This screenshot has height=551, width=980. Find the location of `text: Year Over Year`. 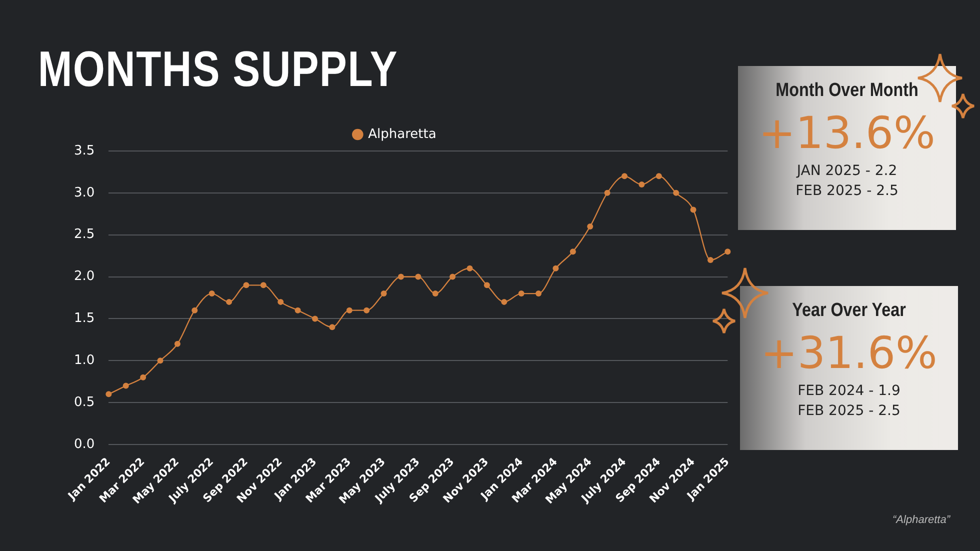

text: Year Over Year is located at coordinates (849, 311).